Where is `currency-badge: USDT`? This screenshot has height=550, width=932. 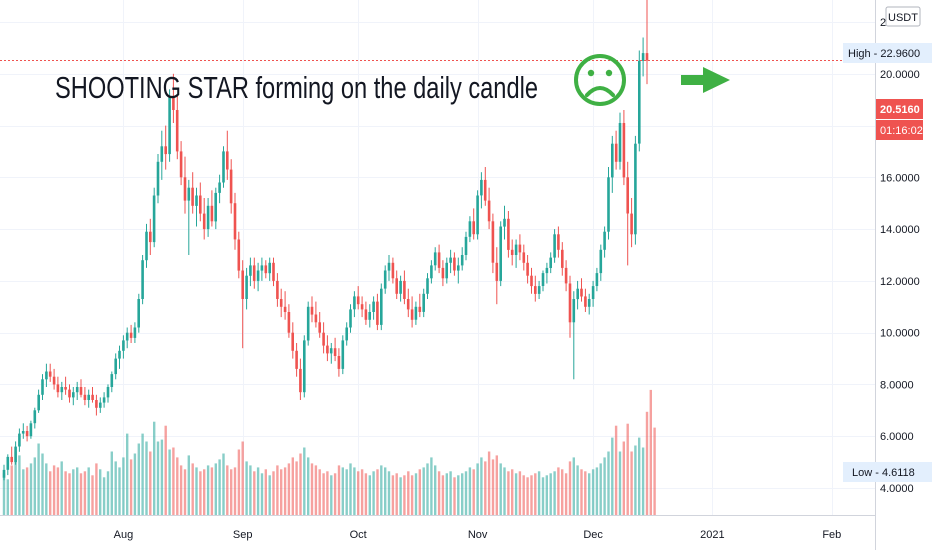 currency-badge: USDT is located at coordinates (903, 16).